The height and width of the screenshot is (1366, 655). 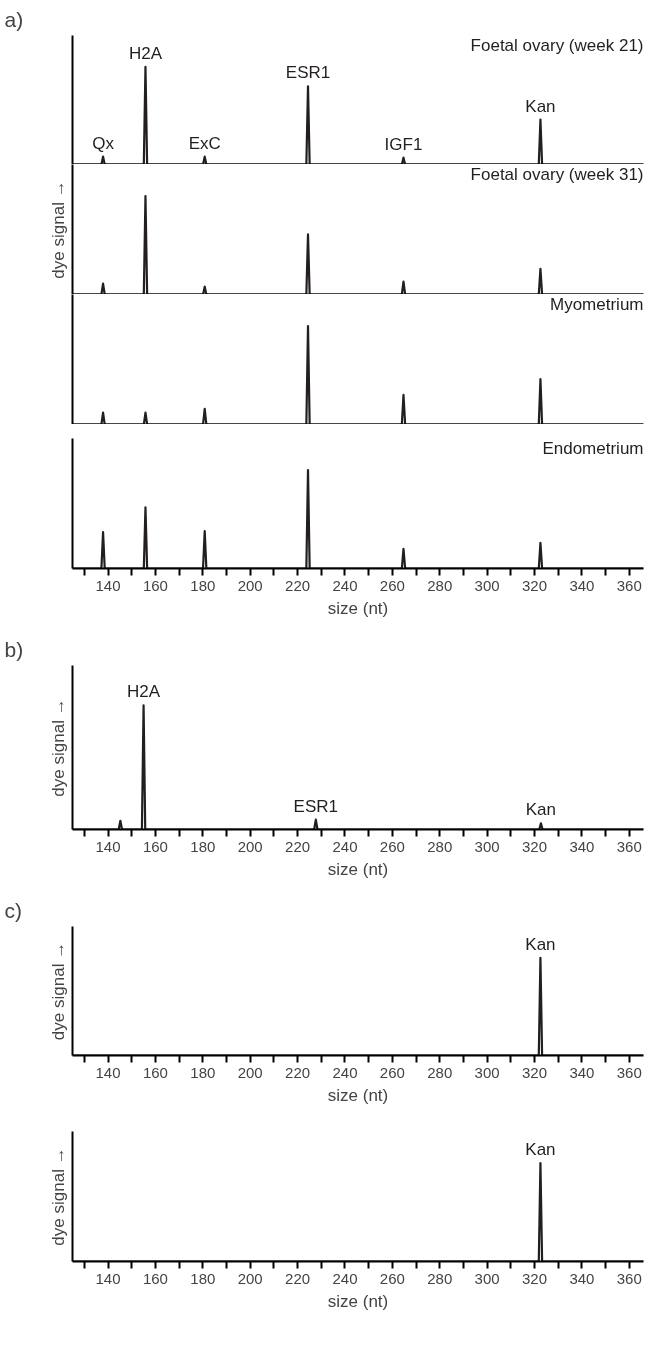 What do you see at coordinates (204, 143) in the screenshot?
I see `annotation: ExC` at bounding box center [204, 143].